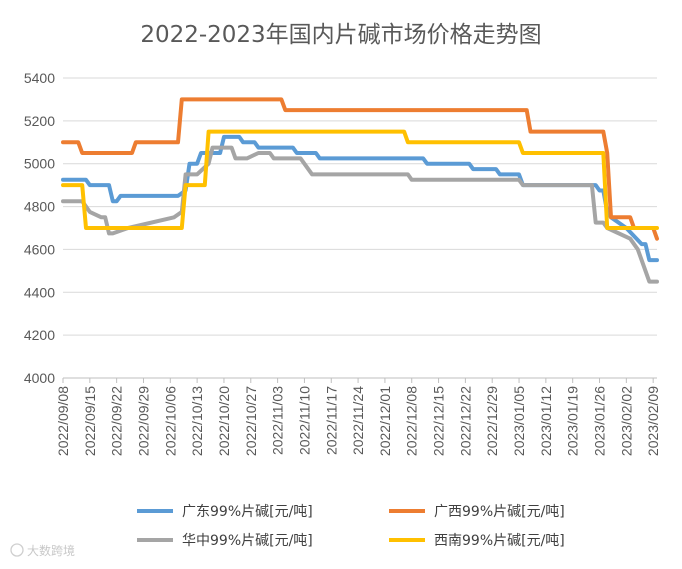 This screenshot has width=682, height=569. Describe the element at coordinates (39, 207) in the screenshot. I see `y-tick-label: 4800` at that location.